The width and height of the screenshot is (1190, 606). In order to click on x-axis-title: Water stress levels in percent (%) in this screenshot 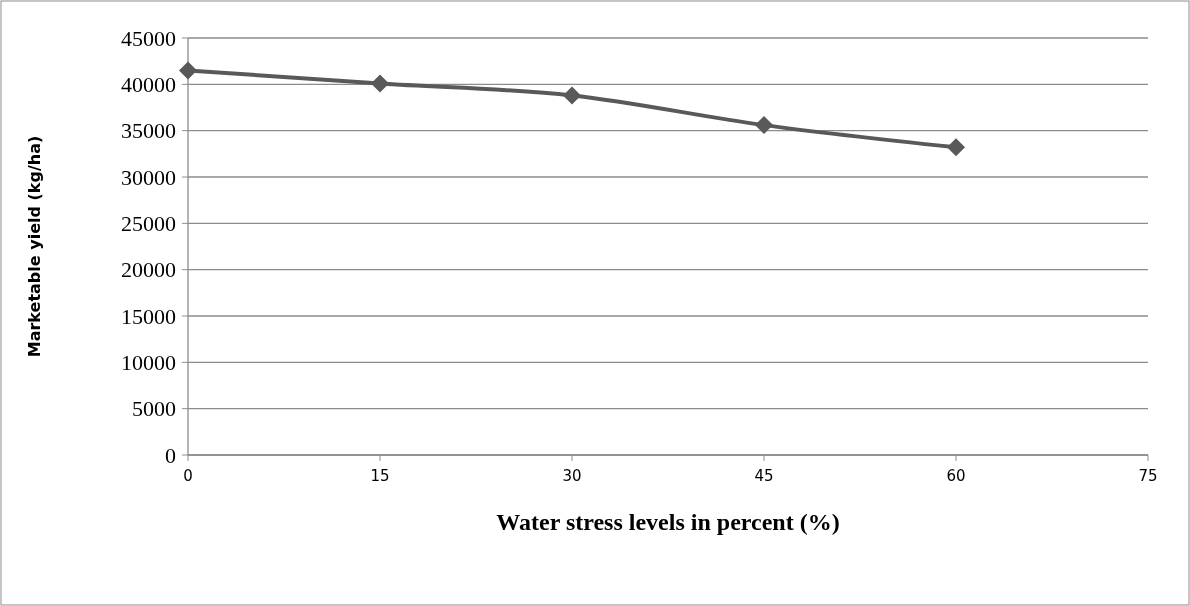, I will do `click(668, 522)`.